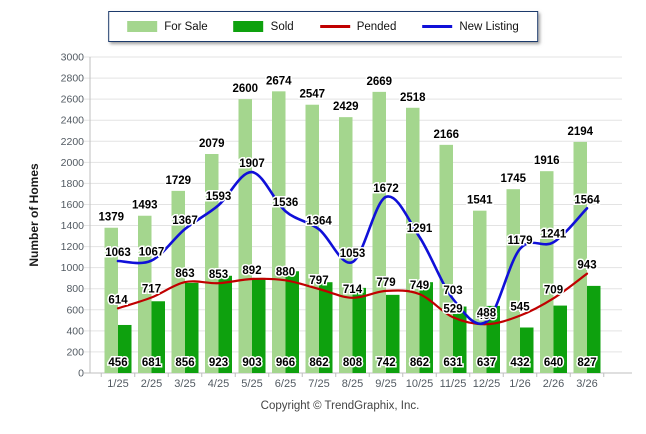 This screenshot has height=434, width=646. What do you see at coordinates (73, 121) in the screenshot?
I see `y-tick-label: 2400` at bounding box center [73, 121].